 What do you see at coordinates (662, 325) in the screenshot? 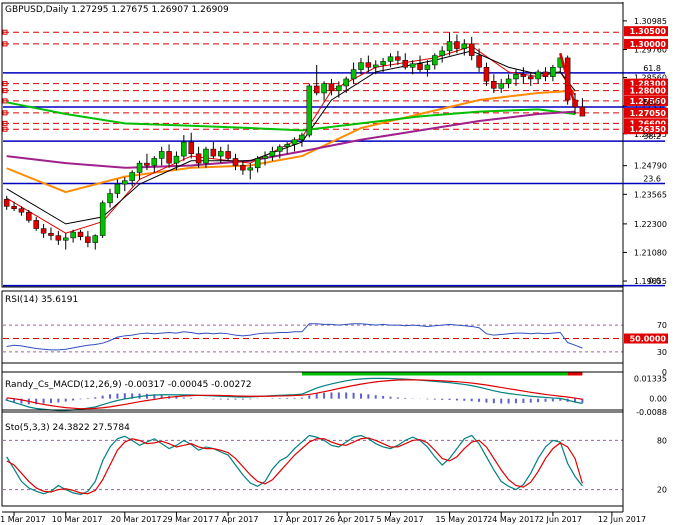
I see `rsi-tick-label: 70` at bounding box center [662, 325].